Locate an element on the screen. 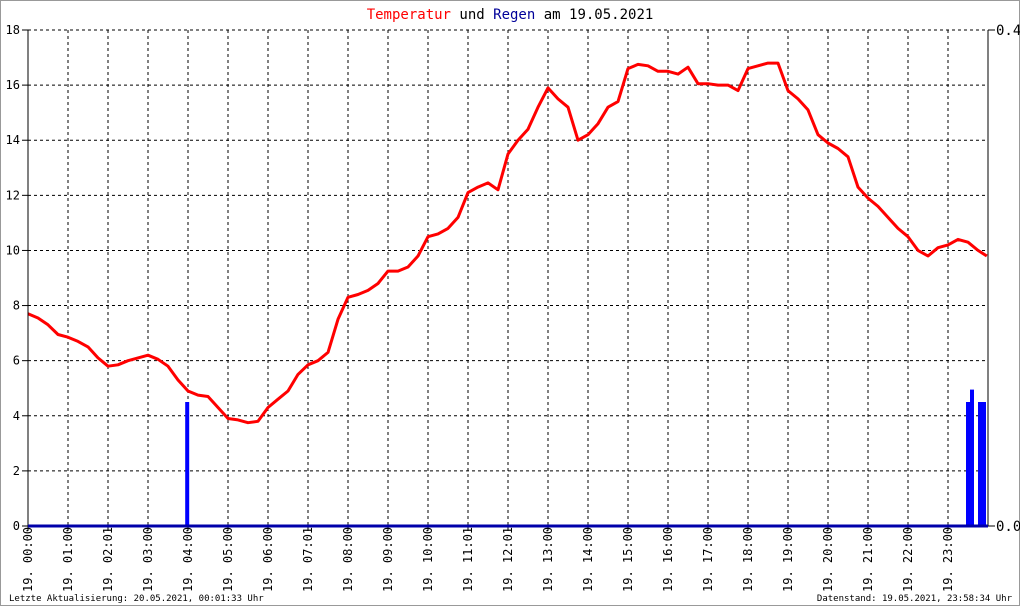 Image resolution: width=1020 pixels, height=606 pixels. y-tick-label: 10 is located at coordinates (13, 250).